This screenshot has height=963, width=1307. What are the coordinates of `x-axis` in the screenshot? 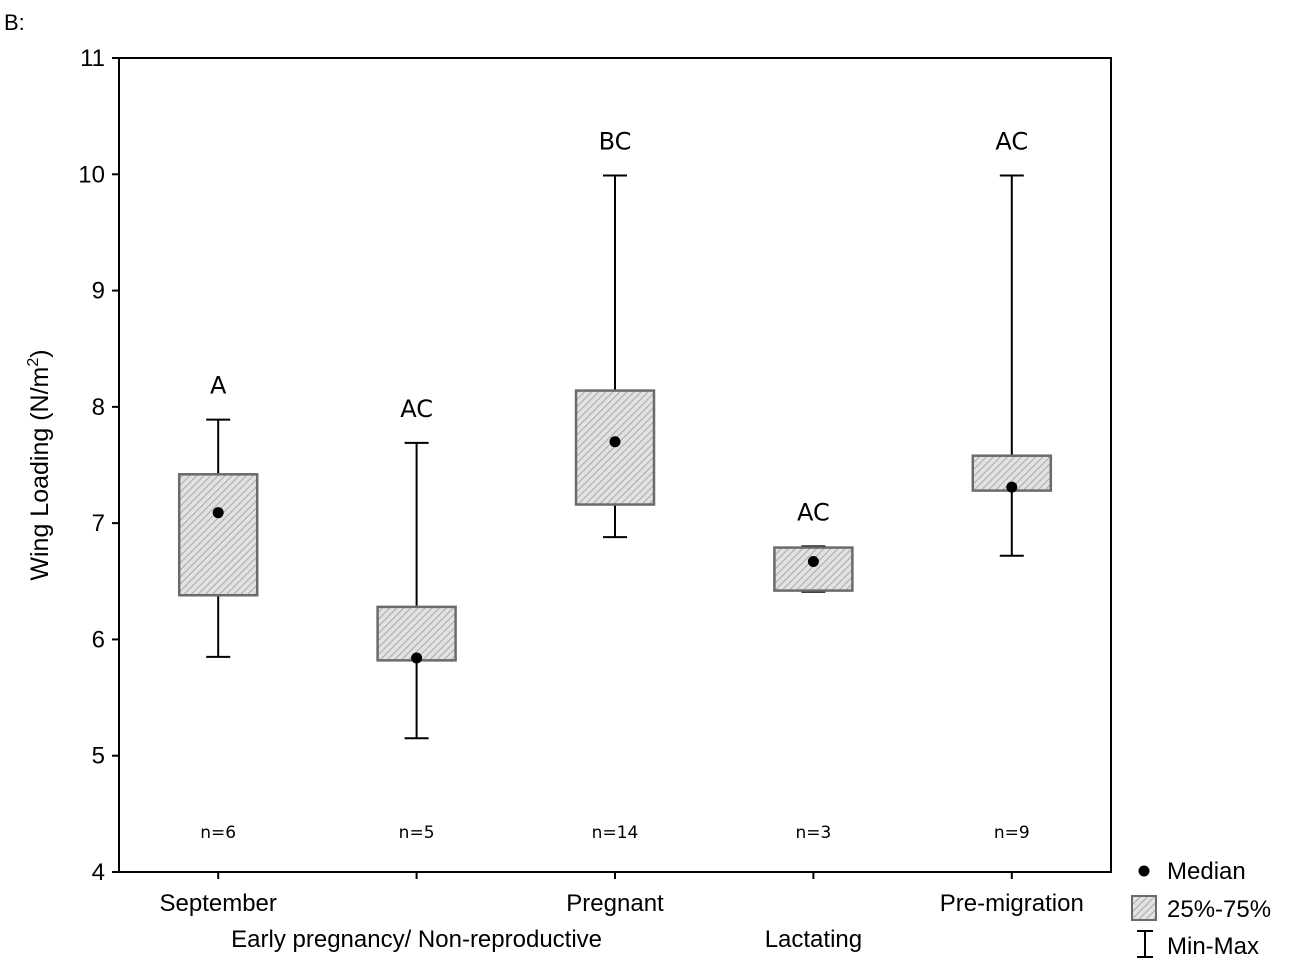 It's located at (615, 875).